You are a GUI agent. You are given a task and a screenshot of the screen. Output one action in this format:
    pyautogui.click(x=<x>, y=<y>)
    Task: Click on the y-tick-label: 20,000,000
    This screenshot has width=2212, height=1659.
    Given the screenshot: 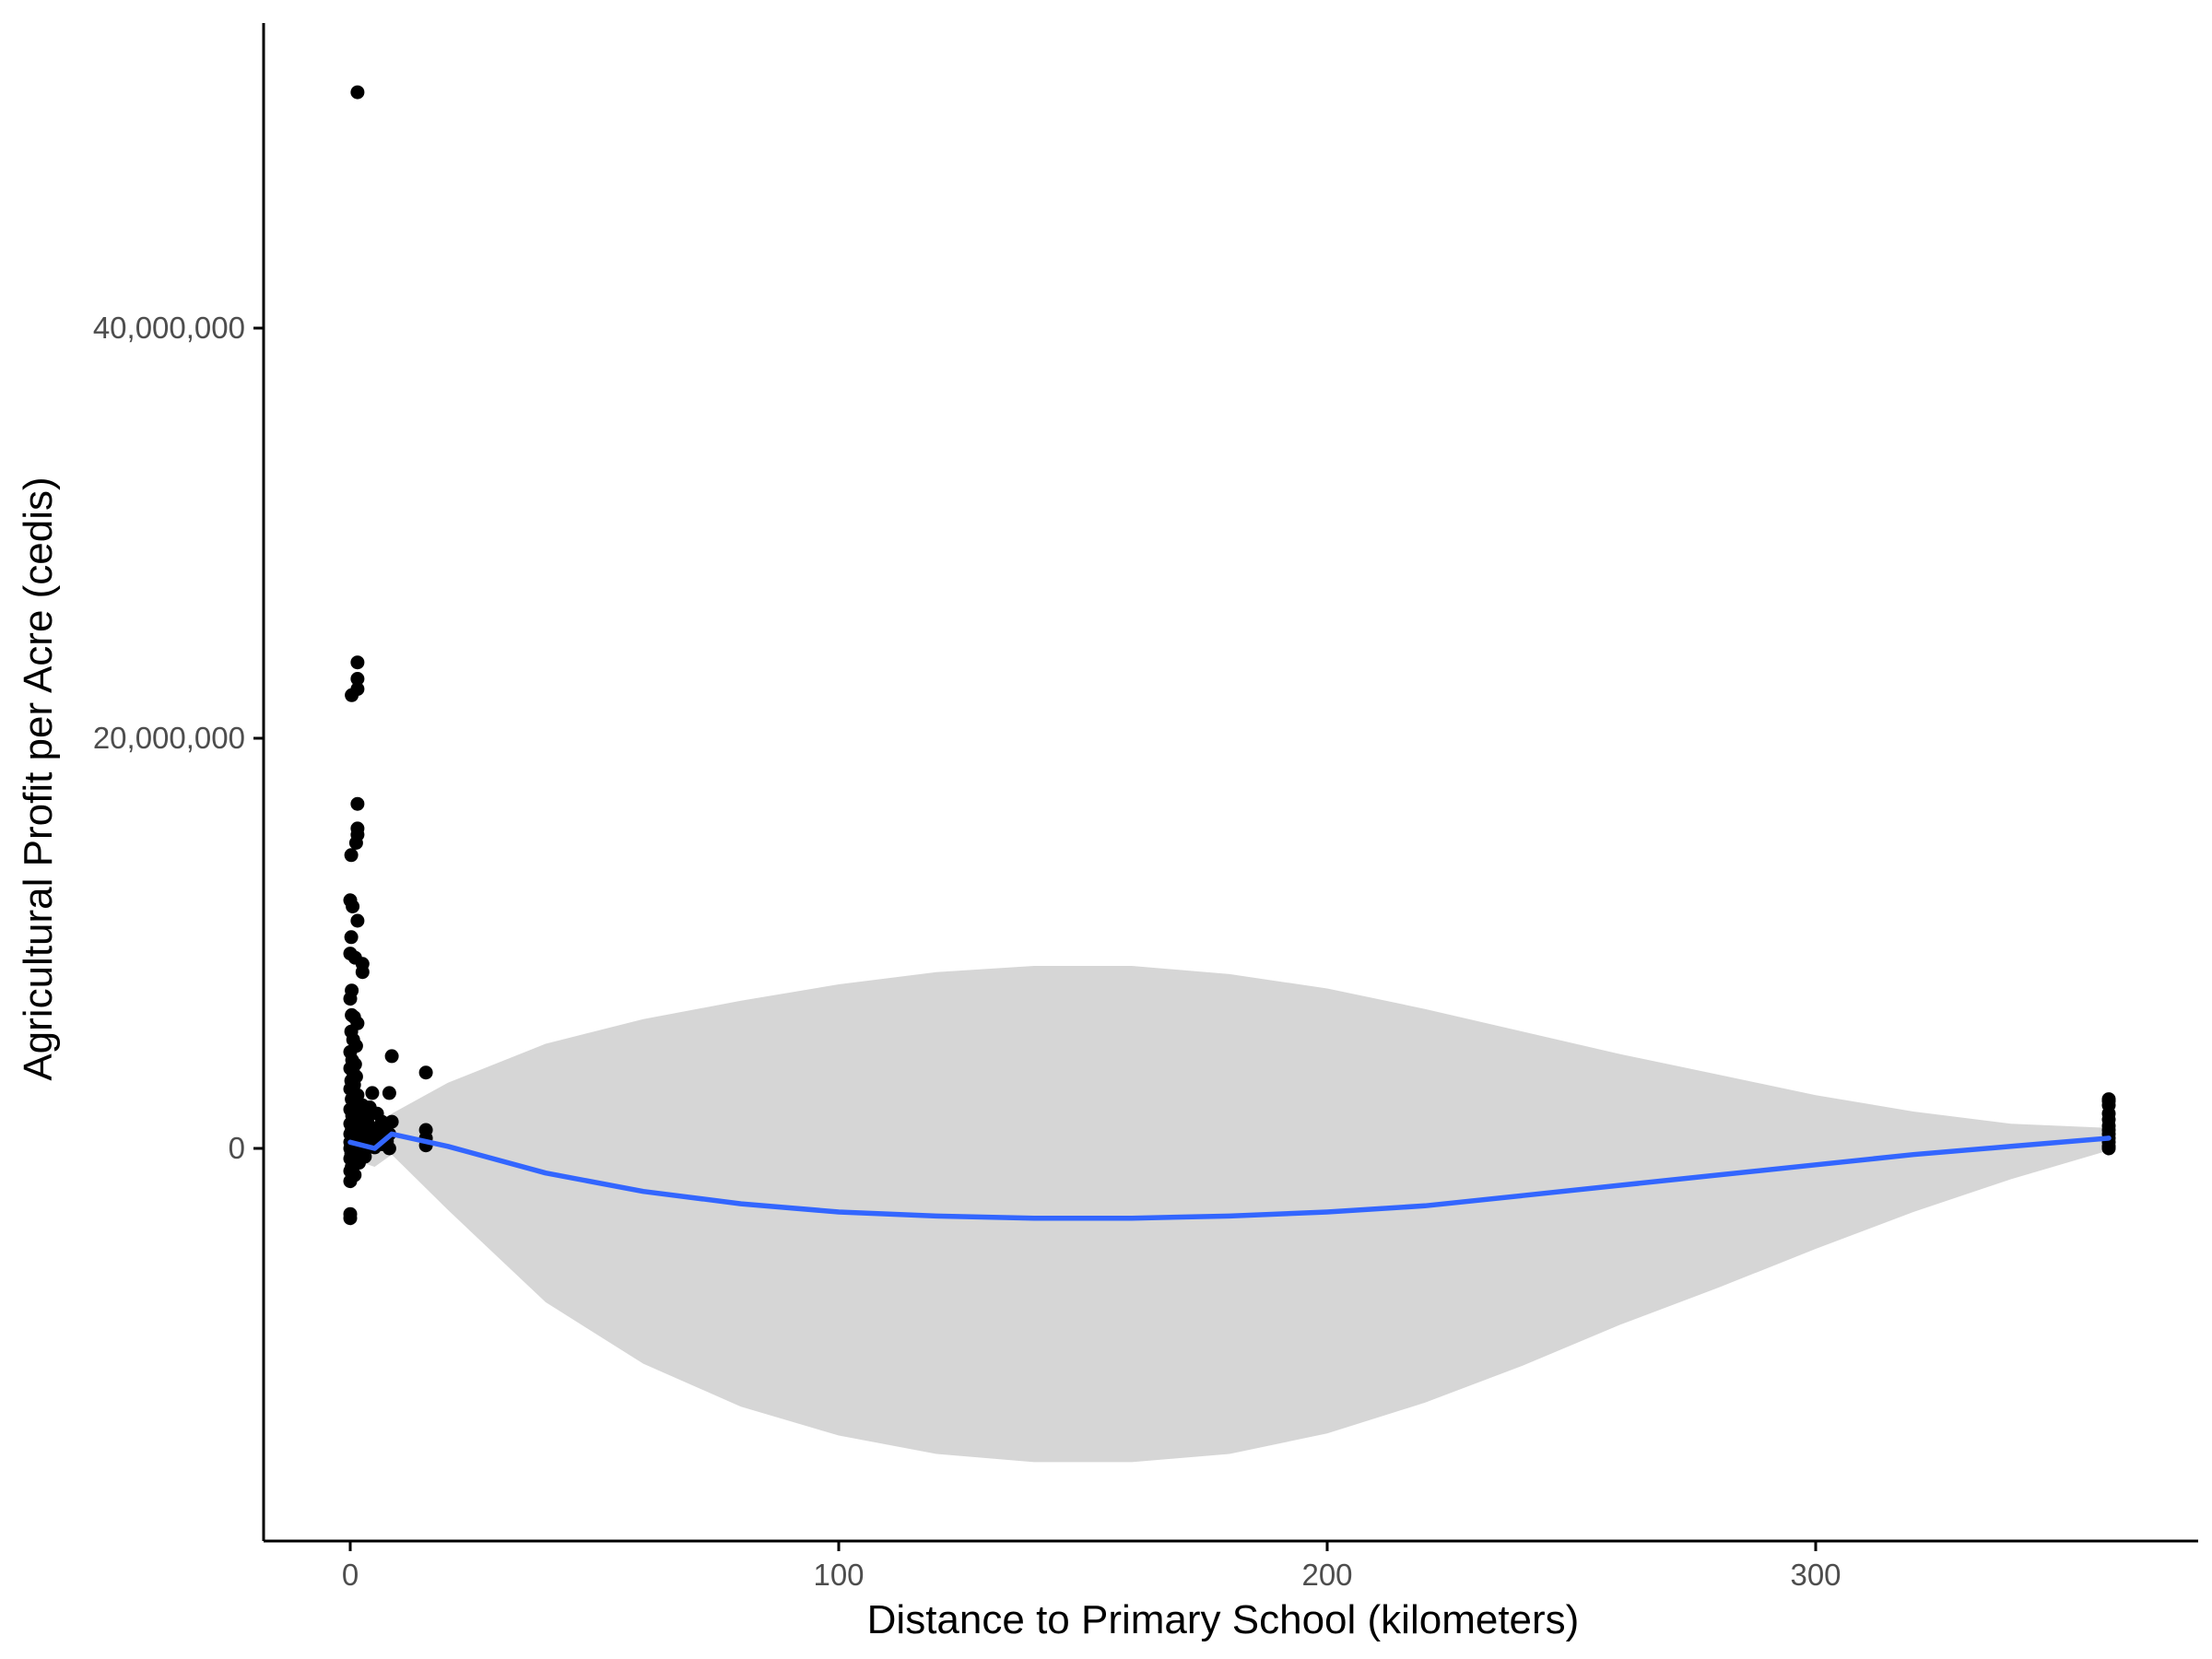 What is the action you would take?
    pyautogui.click(x=169, y=738)
    